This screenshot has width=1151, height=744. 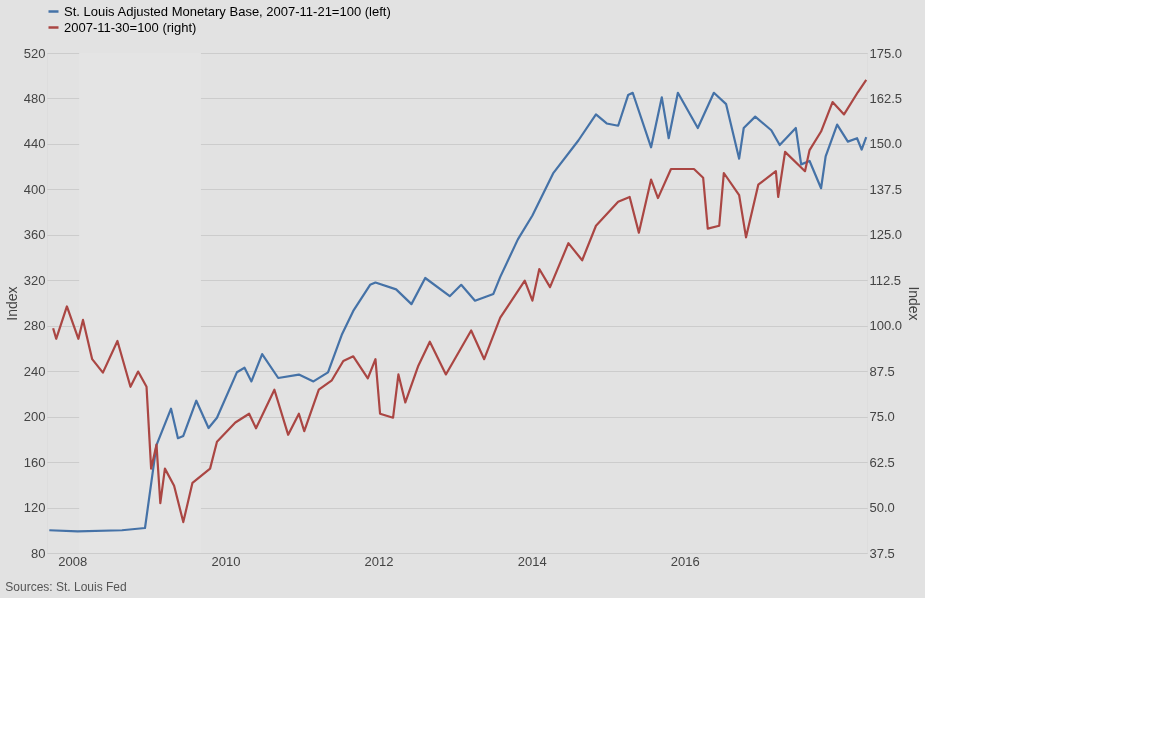 I want to click on y2-tick-label: 112.5, so click(x=885, y=280).